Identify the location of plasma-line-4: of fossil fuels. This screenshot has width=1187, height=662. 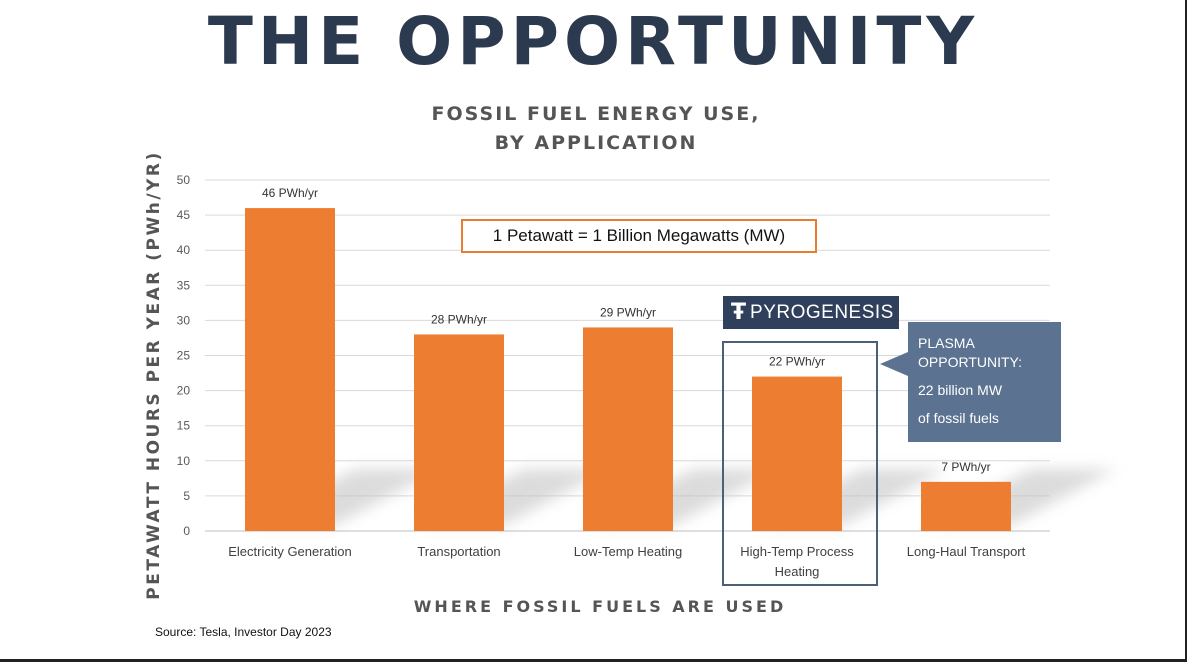
(958, 418).